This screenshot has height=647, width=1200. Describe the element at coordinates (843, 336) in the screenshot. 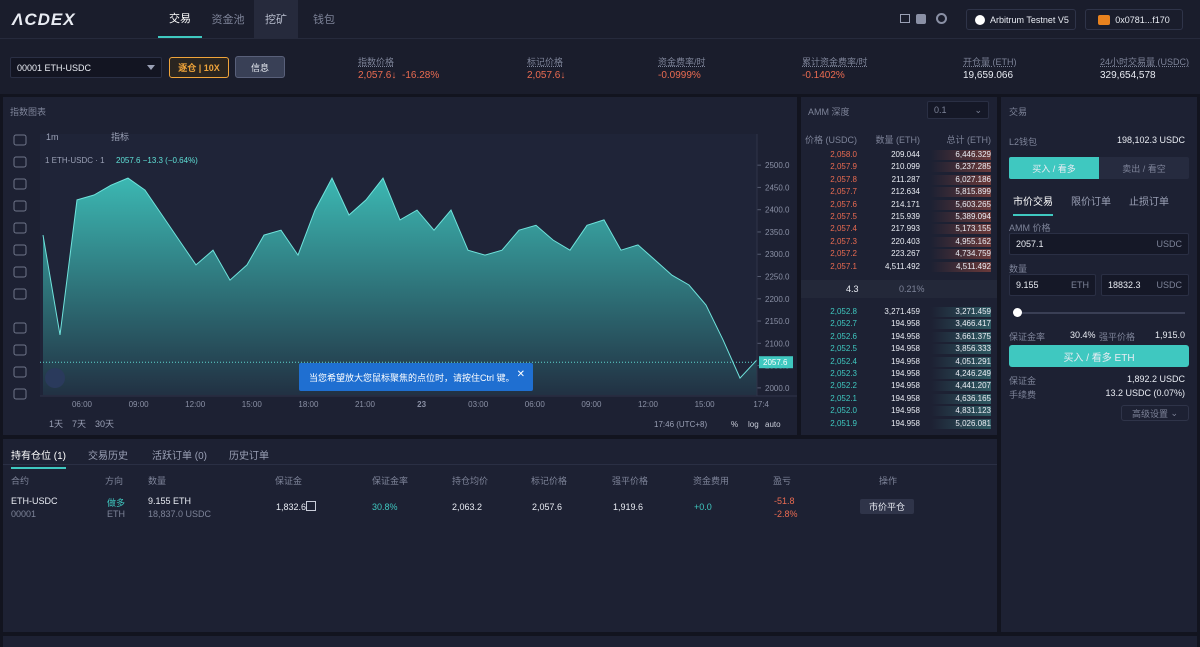

I see `cell: 2,052.6` at that location.